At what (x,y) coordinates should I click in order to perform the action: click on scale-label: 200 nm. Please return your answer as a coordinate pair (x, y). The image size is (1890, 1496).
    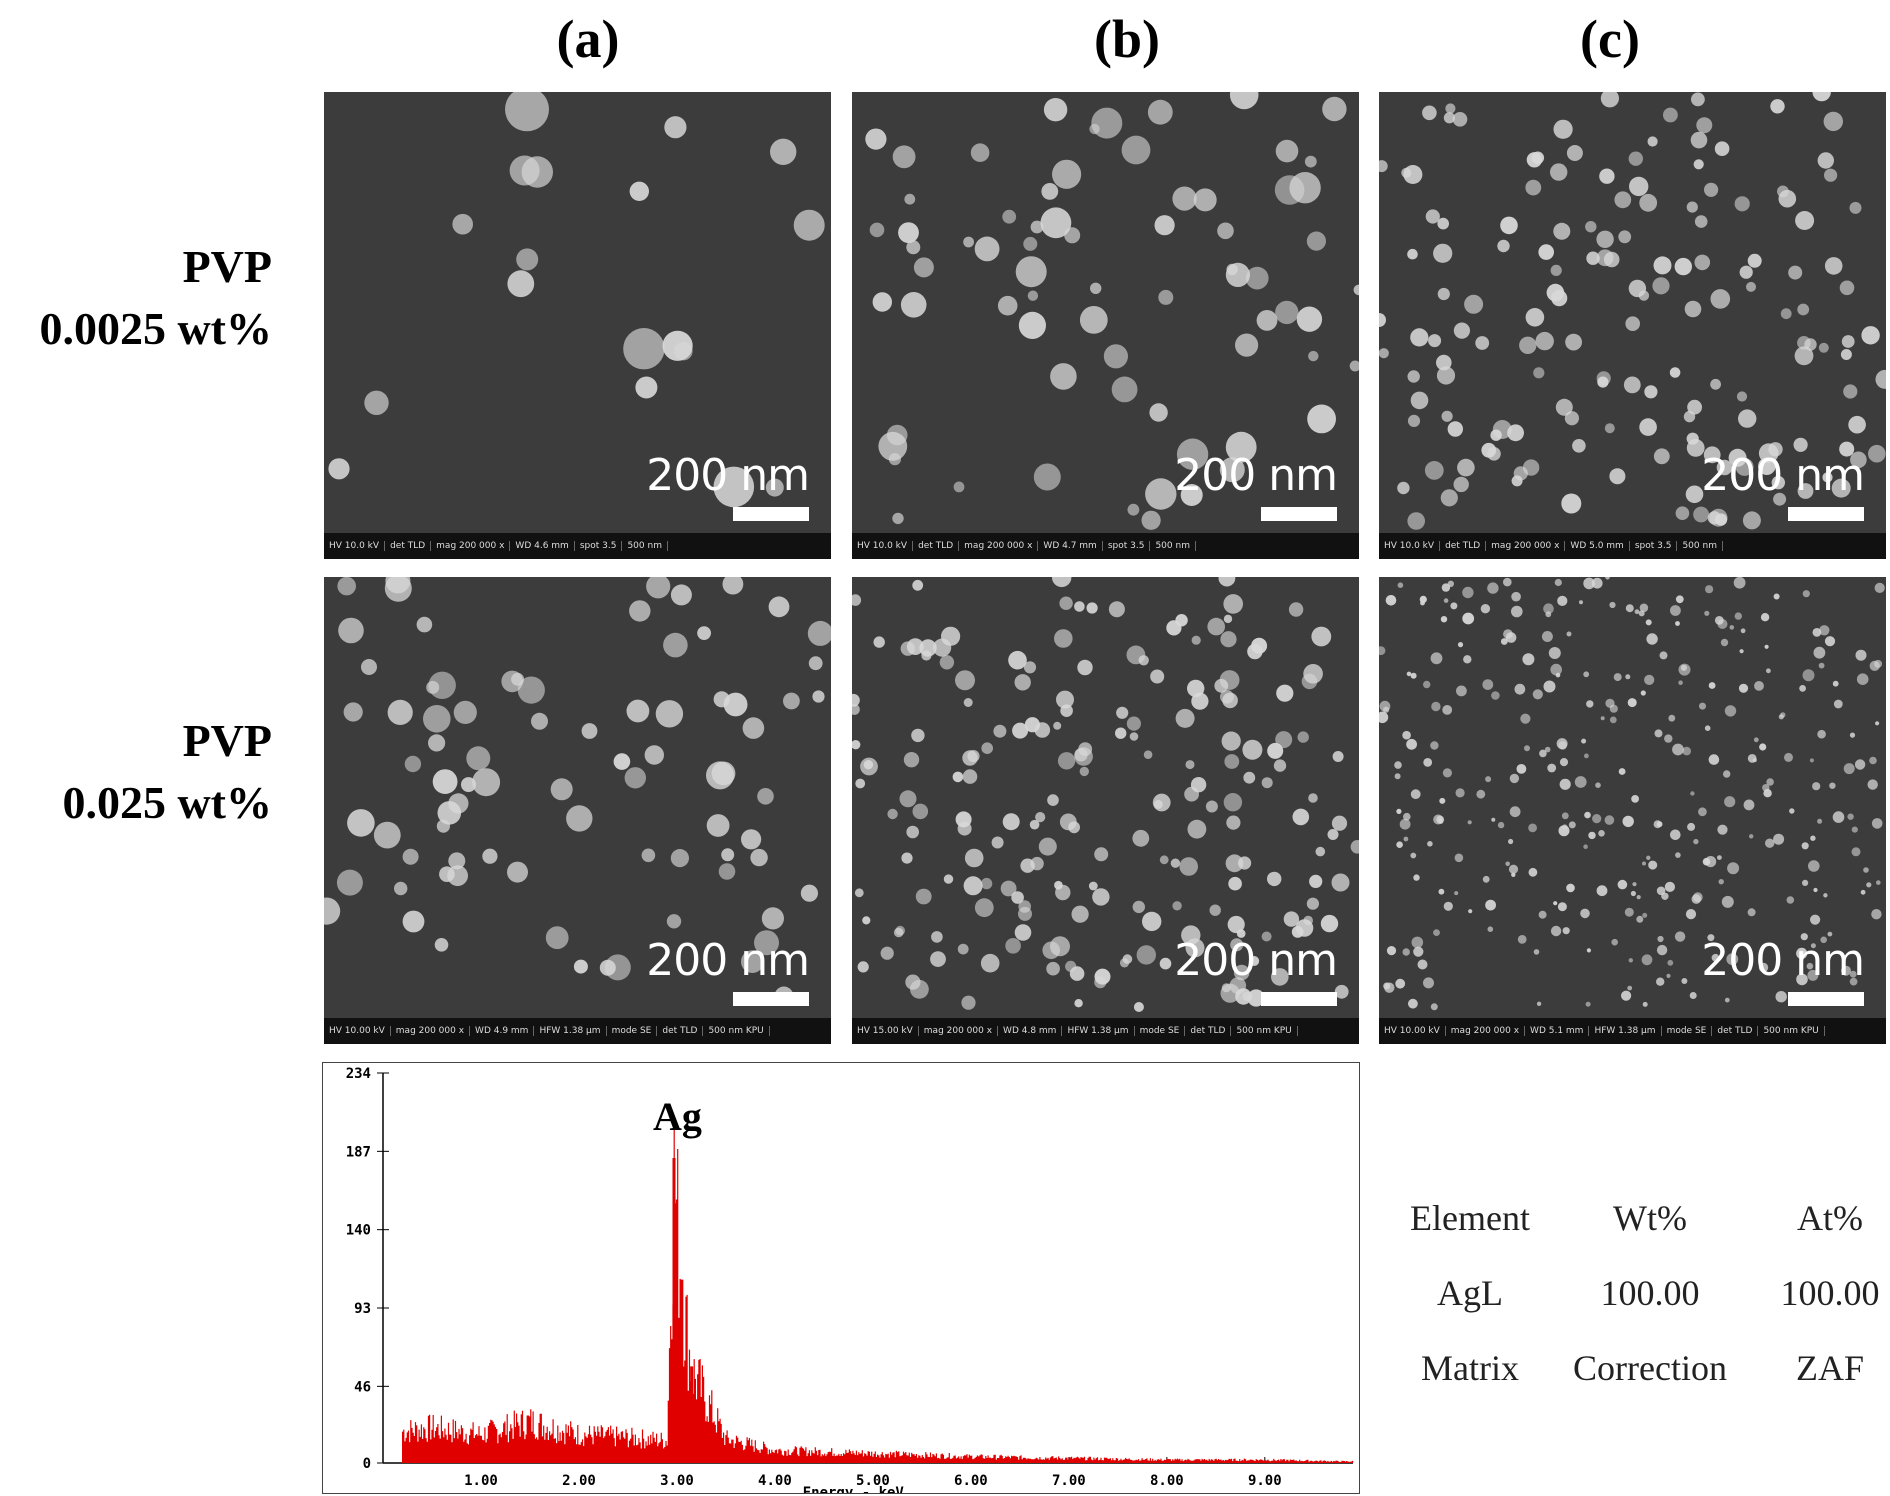
    Looking at the image, I should click on (1783, 475).